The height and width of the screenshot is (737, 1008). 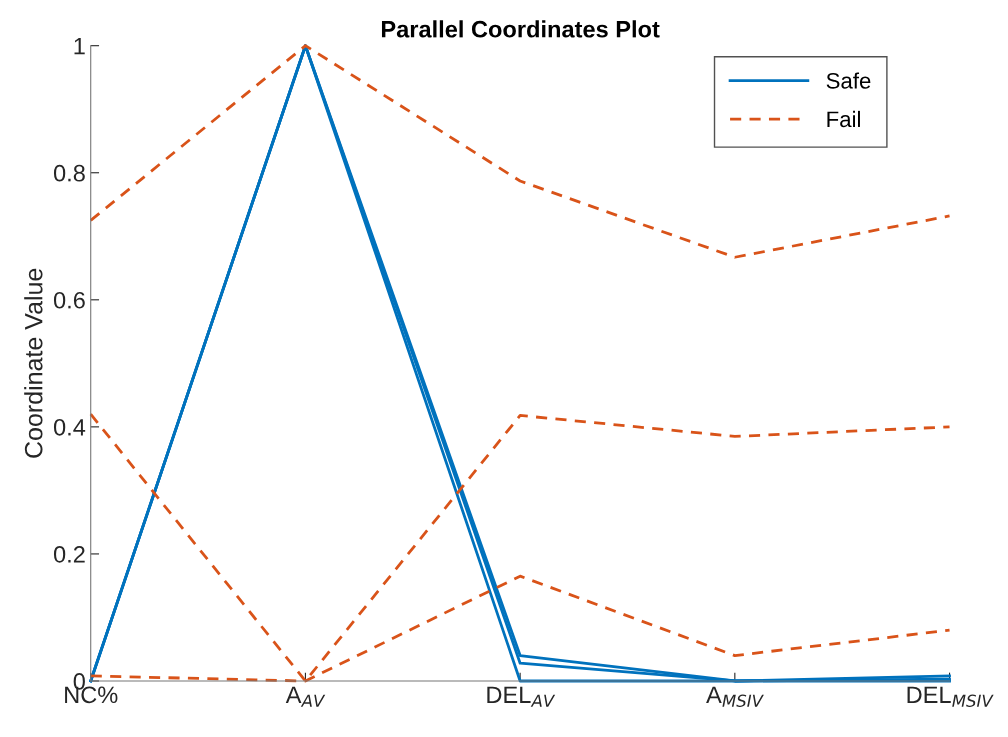 I want to click on y-tick-label: 0.4, so click(x=69, y=427).